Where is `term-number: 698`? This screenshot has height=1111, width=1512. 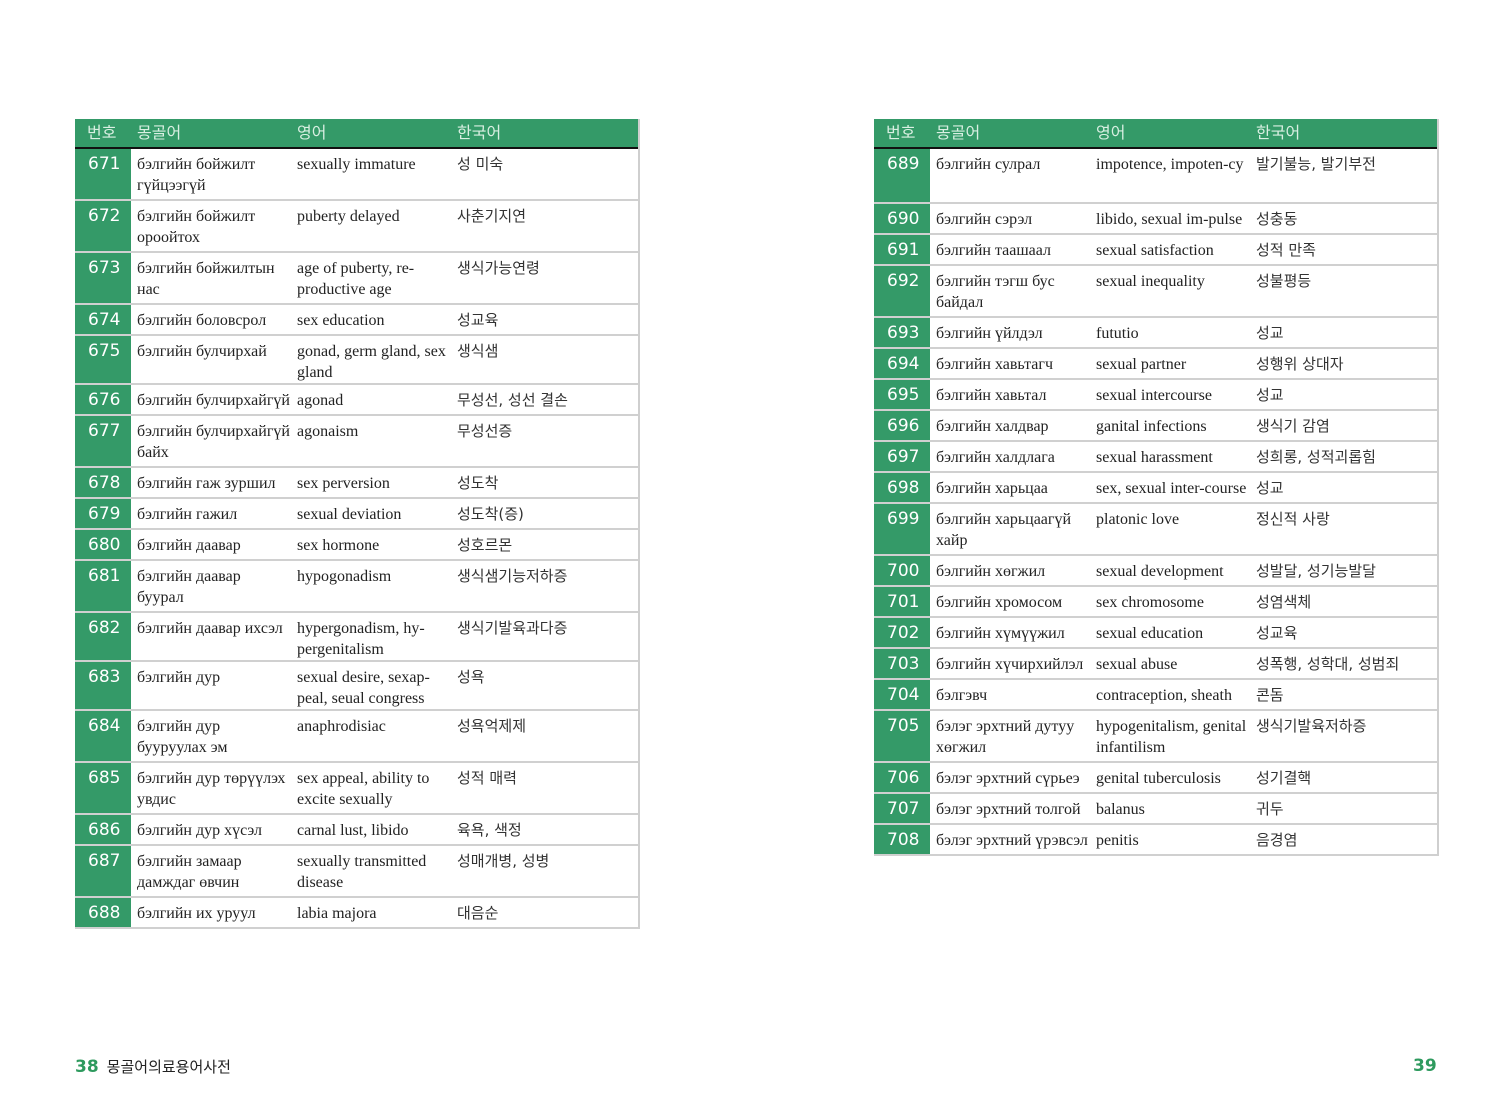 term-number: 698 is located at coordinates (902, 487).